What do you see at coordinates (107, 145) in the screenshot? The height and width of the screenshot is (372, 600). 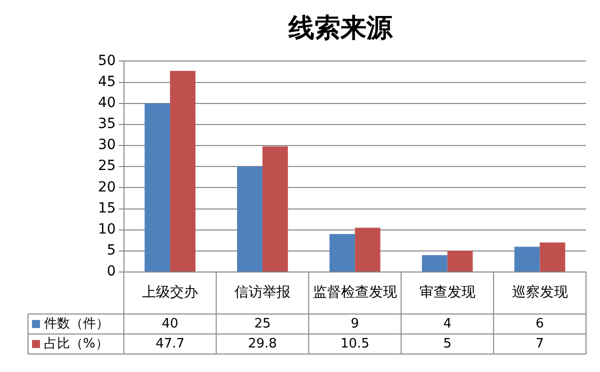 I see `y-tick-label: 30` at bounding box center [107, 145].